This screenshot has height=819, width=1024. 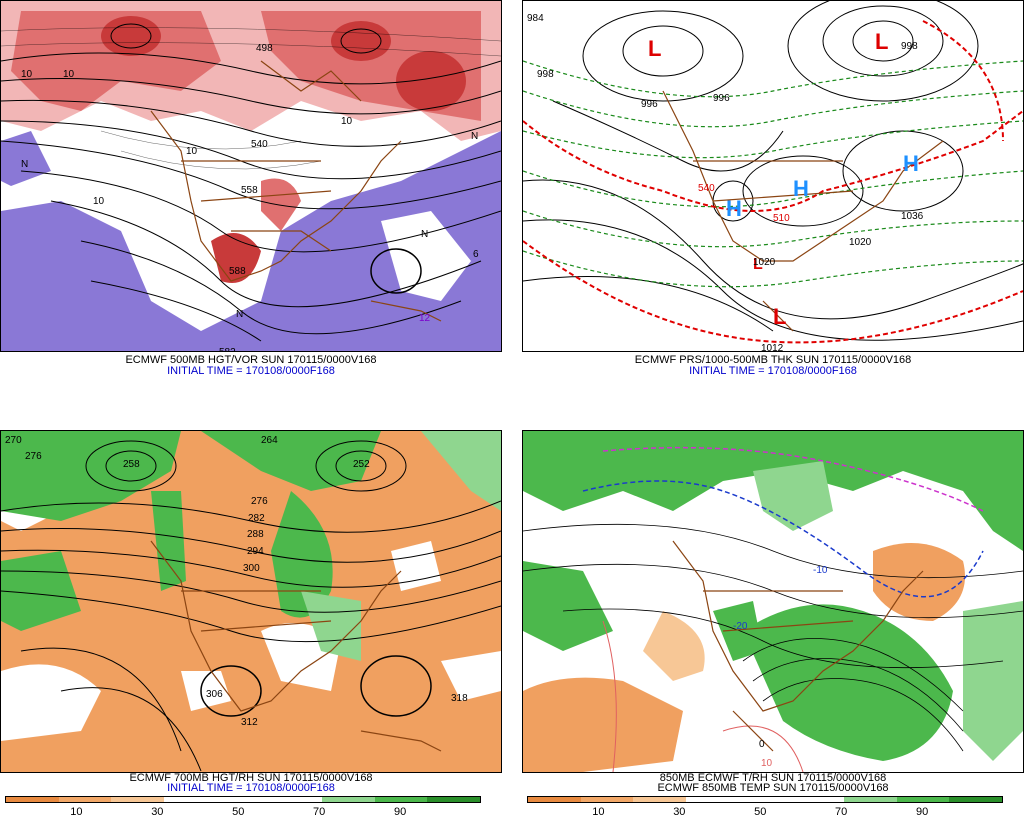 What do you see at coordinates (131, 464) in the screenshot?
I see `contour-label: 258` at bounding box center [131, 464].